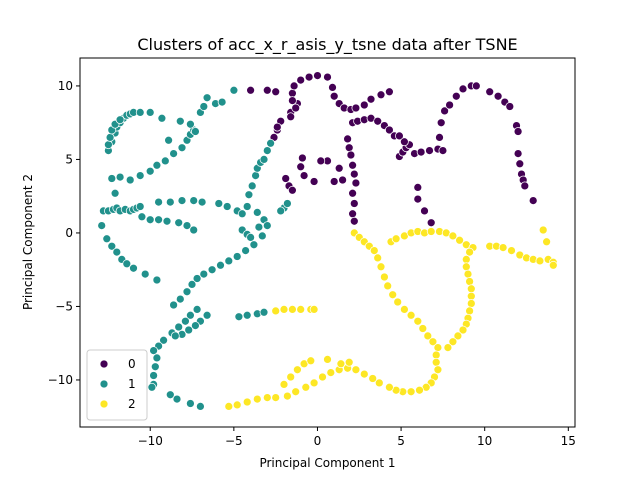  I want to click on x-tick-label: −5, so click(234, 441).